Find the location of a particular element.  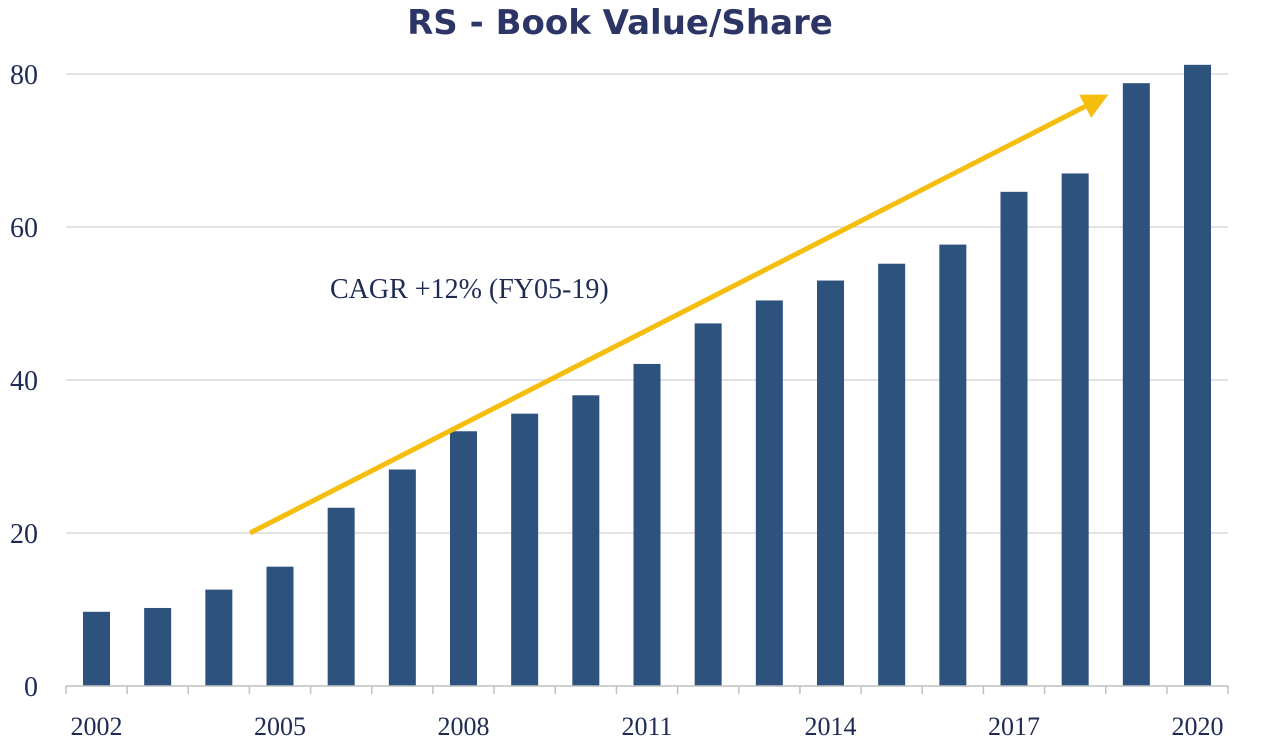

bar-2008 is located at coordinates (463, 558).